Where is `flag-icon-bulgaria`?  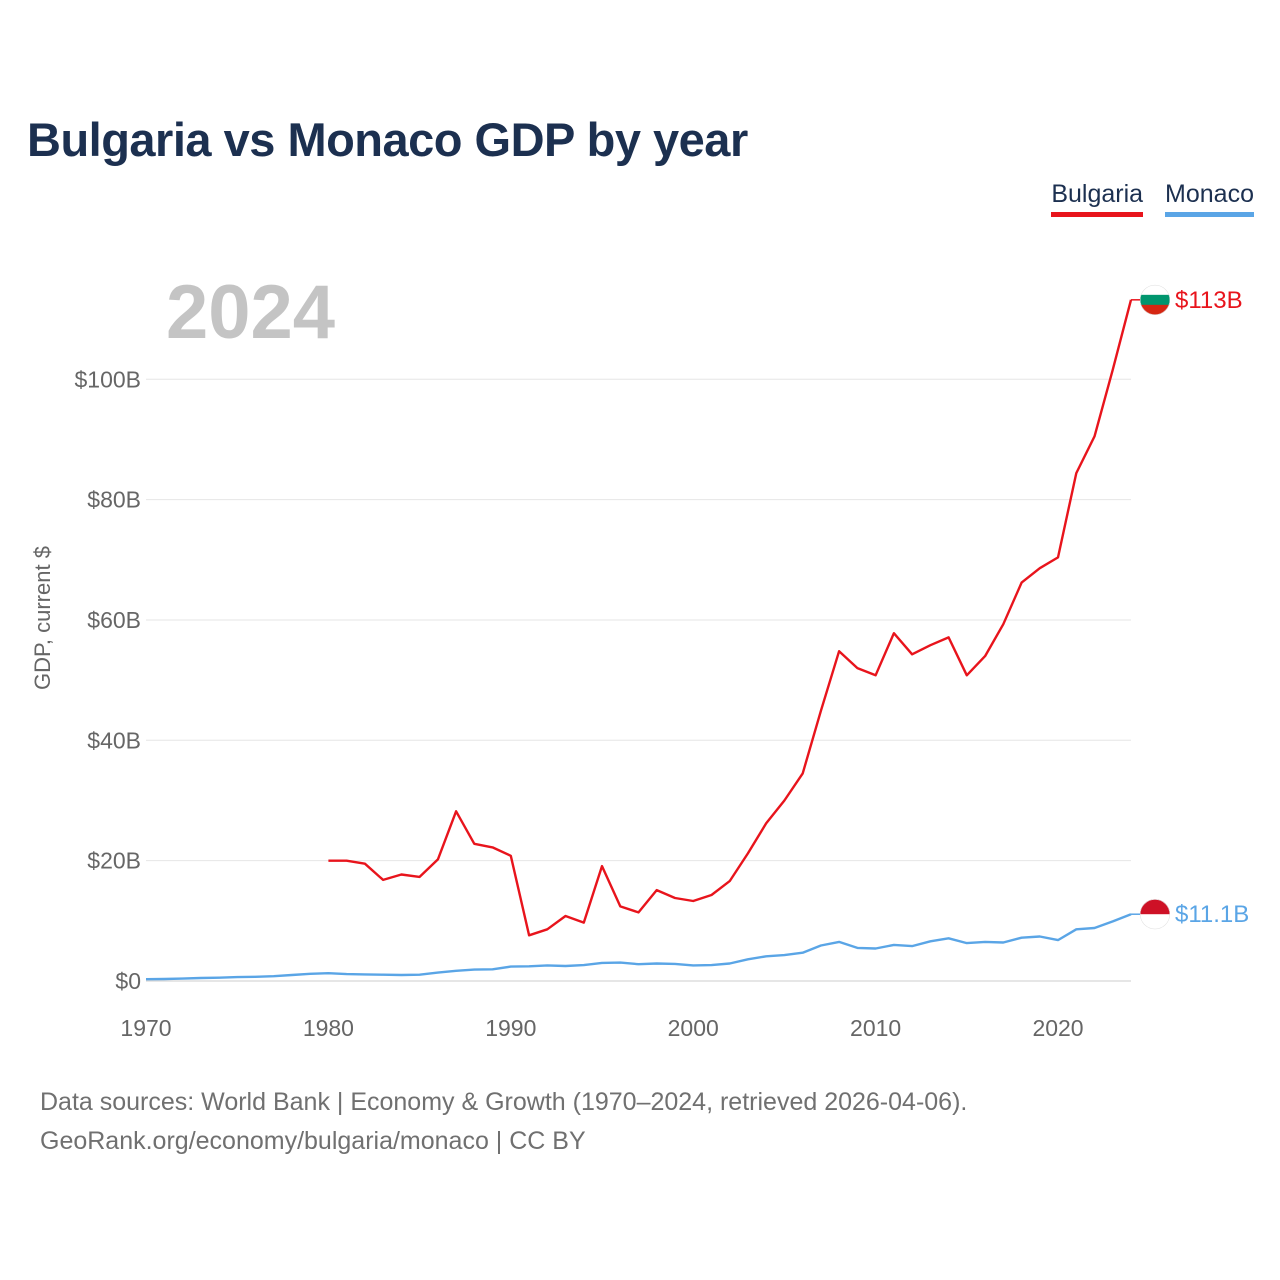 flag-icon-bulgaria is located at coordinates (1155, 299).